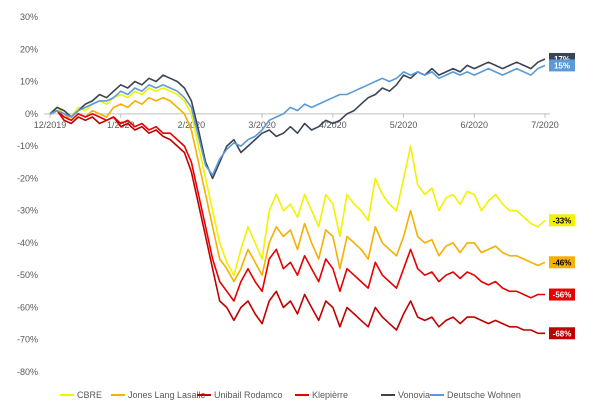  Describe the element at coordinates (29, 82) in the screenshot. I see `y-tick-label: 10%` at that location.